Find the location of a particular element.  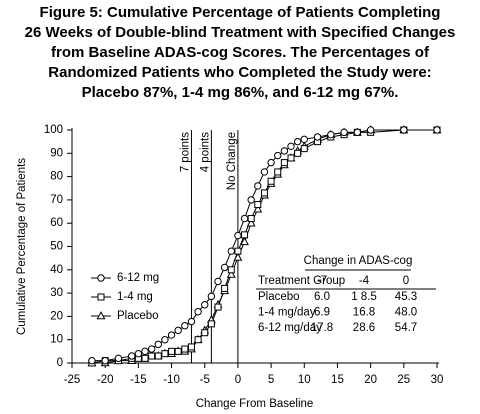

x-tick-label: 15 is located at coordinates (337, 380).